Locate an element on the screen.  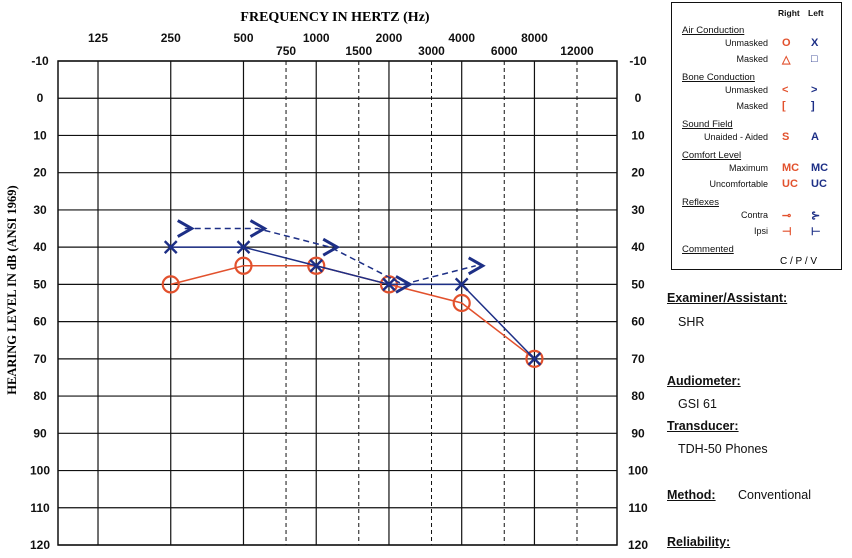
legend-symbol-right: [ is located at coordinates (784, 106).